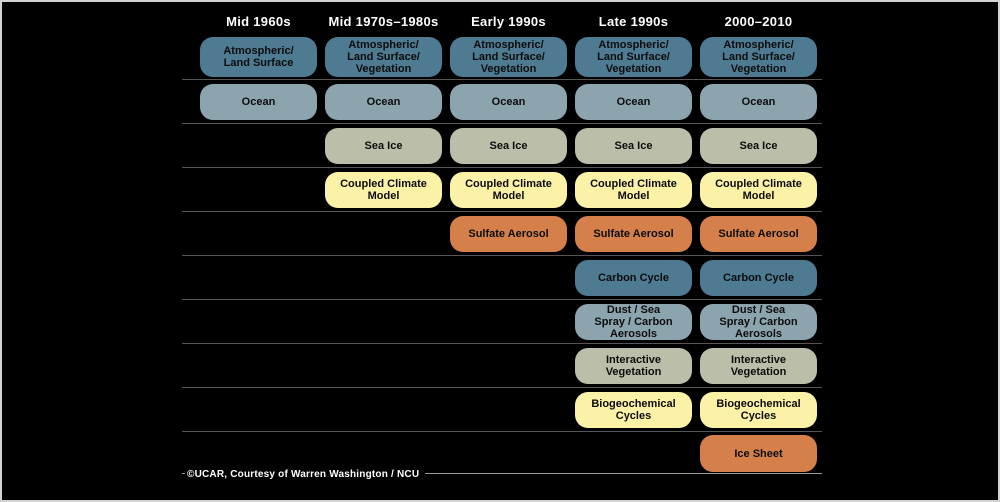  I want to click on cell-sulfate-aerosol-late-1990s: Sulfate Aerosol, so click(633, 234).